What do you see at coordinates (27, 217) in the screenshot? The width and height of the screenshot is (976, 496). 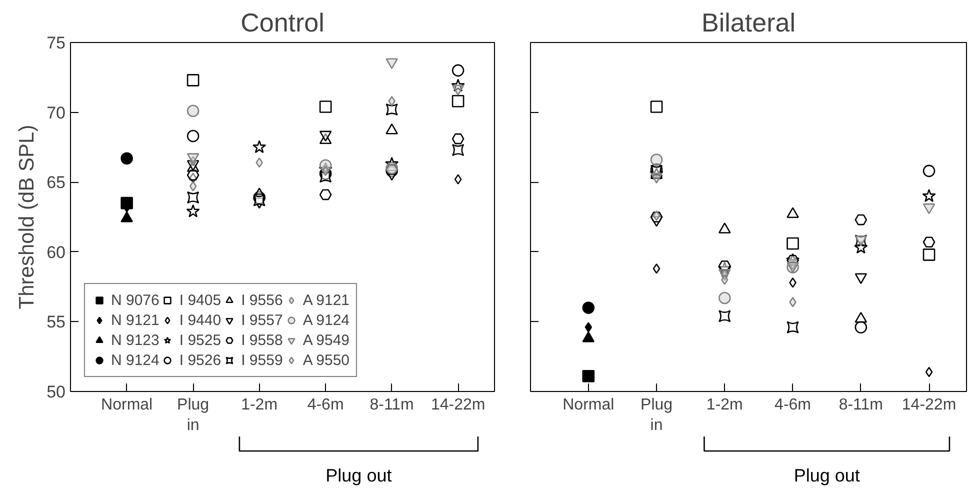 I see `y-axis-title: Threshold (dB SPL)` at bounding box center [27, 217].